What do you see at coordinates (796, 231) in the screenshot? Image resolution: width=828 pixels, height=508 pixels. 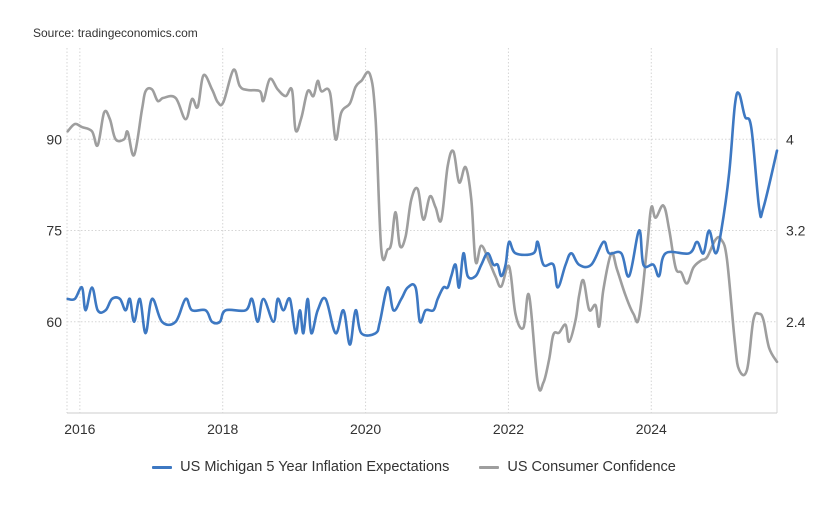 I see `right-y-tick-label: 3.2` at bounding box center [796, 231].